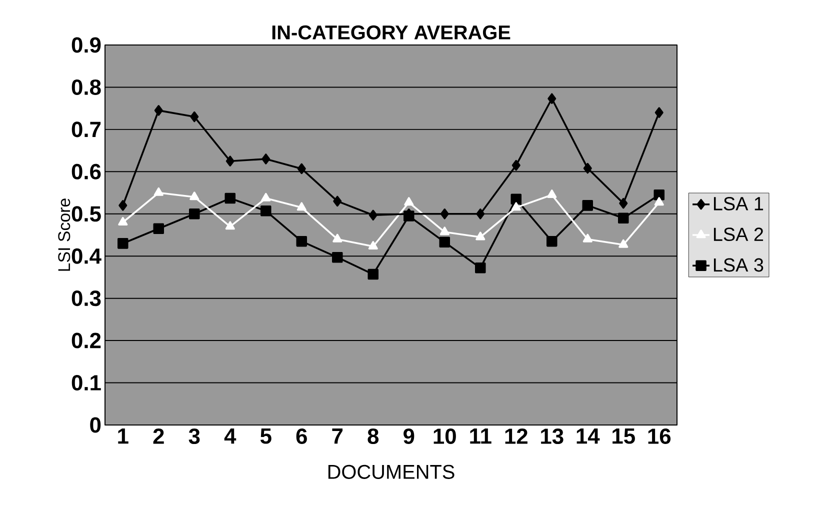 This screenshot has height=520, width=824. Describe the element at coordinates (516, 436) in the screenshot. I see `x-tick-label: 12` at that location.